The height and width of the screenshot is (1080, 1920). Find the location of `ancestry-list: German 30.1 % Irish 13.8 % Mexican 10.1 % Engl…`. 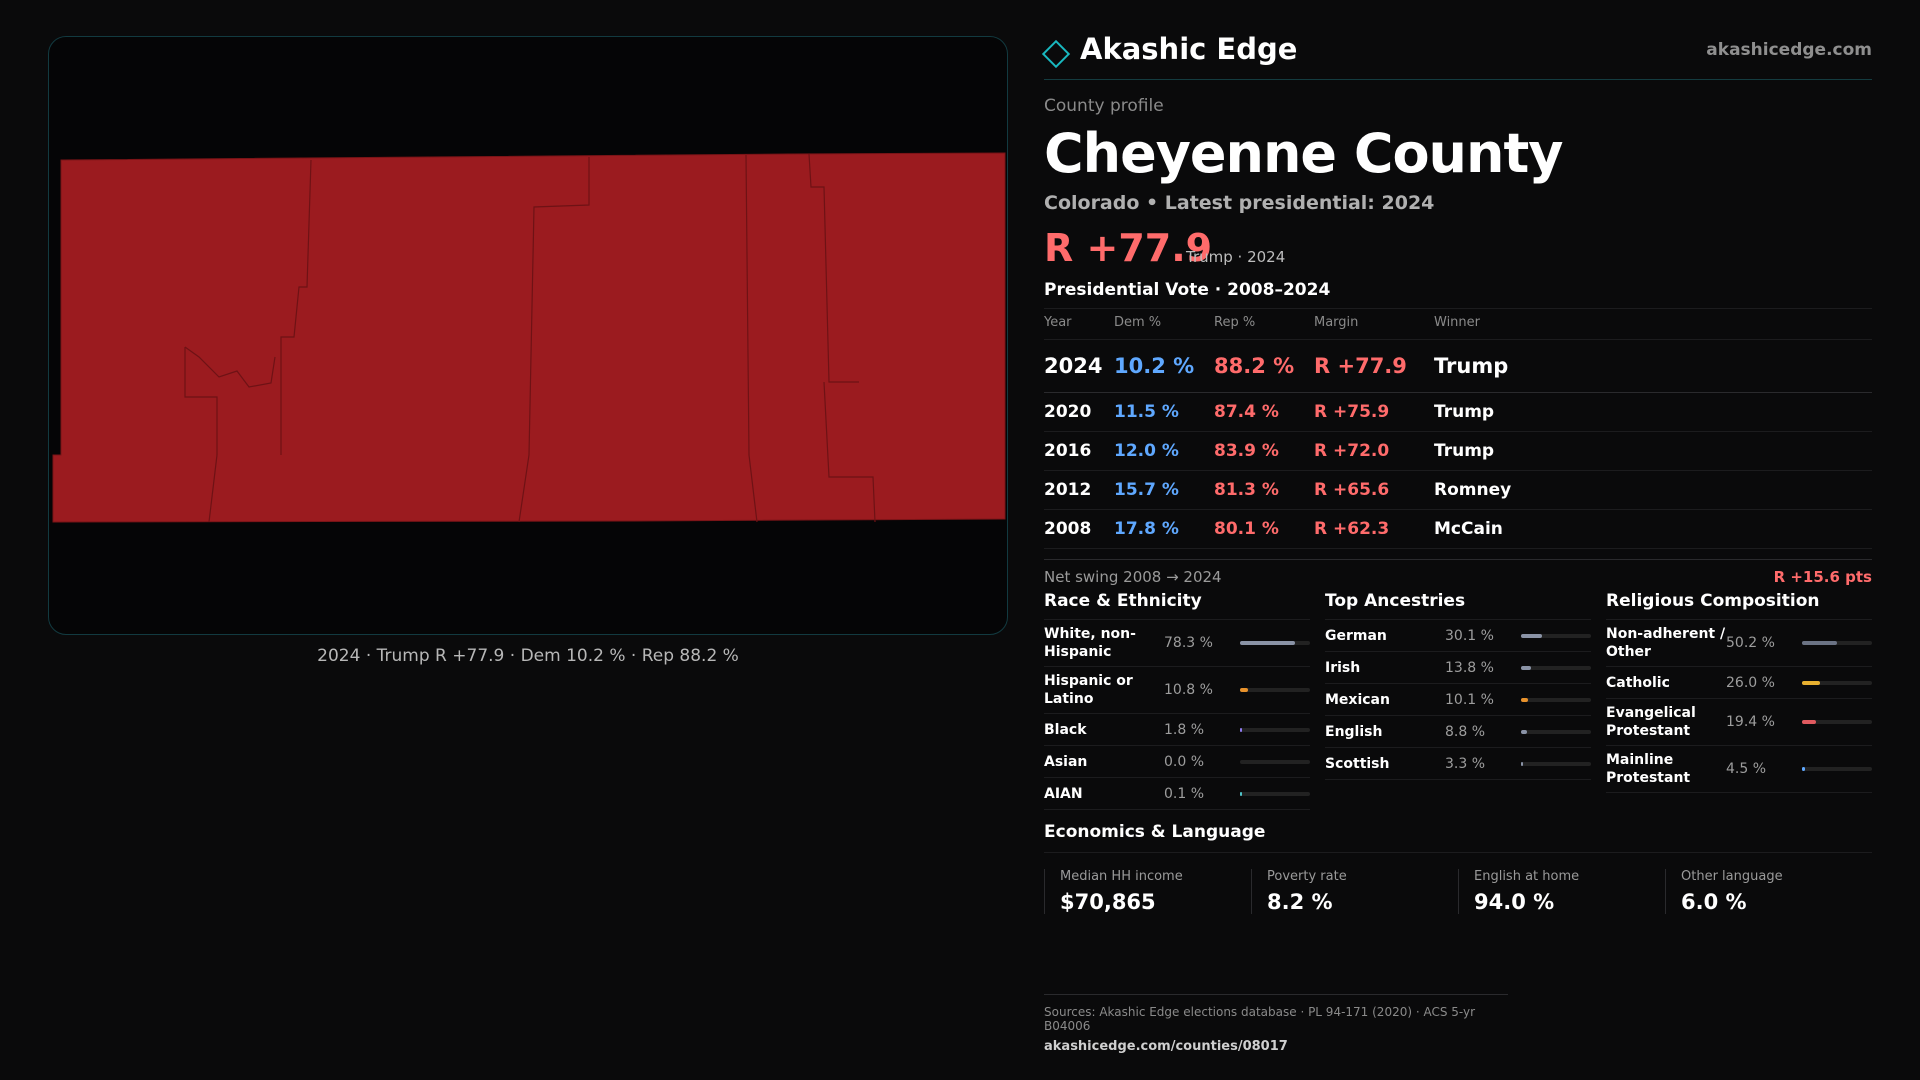

ancestry-list: German 30.1 % Irish 13.8 % Mexican 10.1 % Engl… is located at coordinates (1458, 700).